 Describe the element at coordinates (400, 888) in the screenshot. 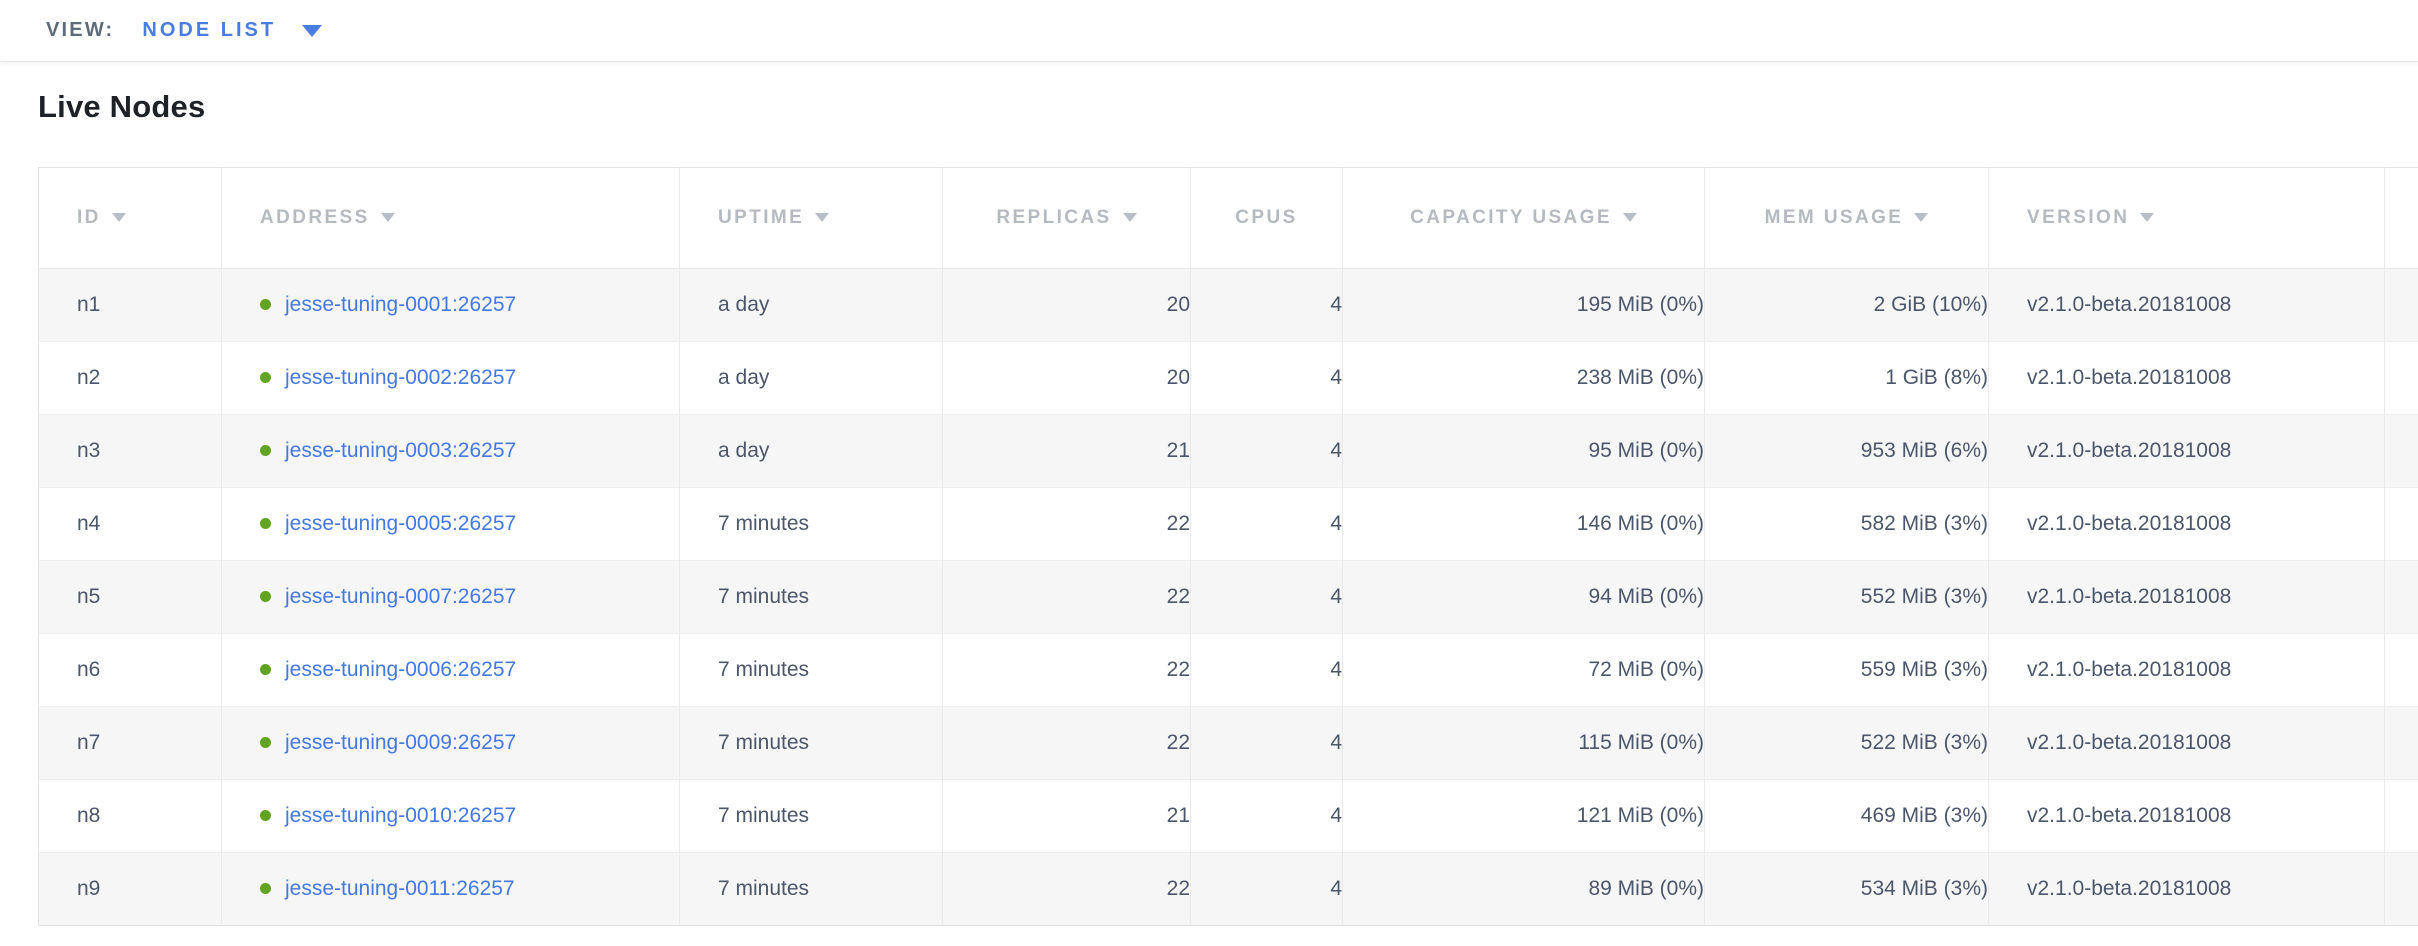

I see `address-link: jesse-tuning-0011:26257` at that location.